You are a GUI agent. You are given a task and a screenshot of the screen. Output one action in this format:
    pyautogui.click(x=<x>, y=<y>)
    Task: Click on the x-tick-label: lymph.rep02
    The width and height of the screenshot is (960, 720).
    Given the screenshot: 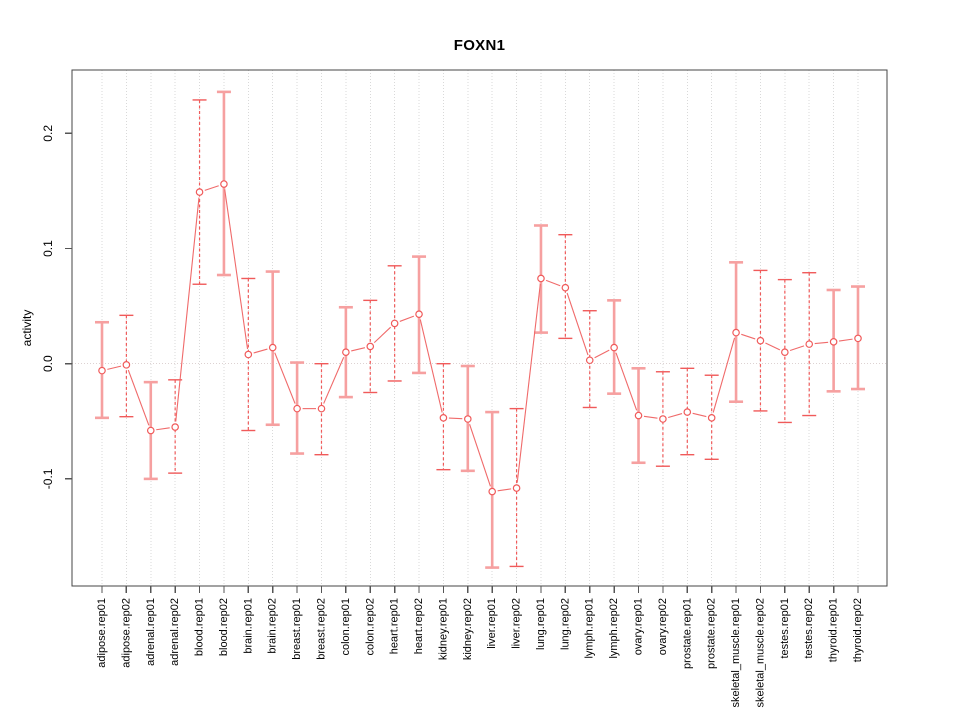 What is the action you would take?
    pyautogui.click(x=614, y=628)
    